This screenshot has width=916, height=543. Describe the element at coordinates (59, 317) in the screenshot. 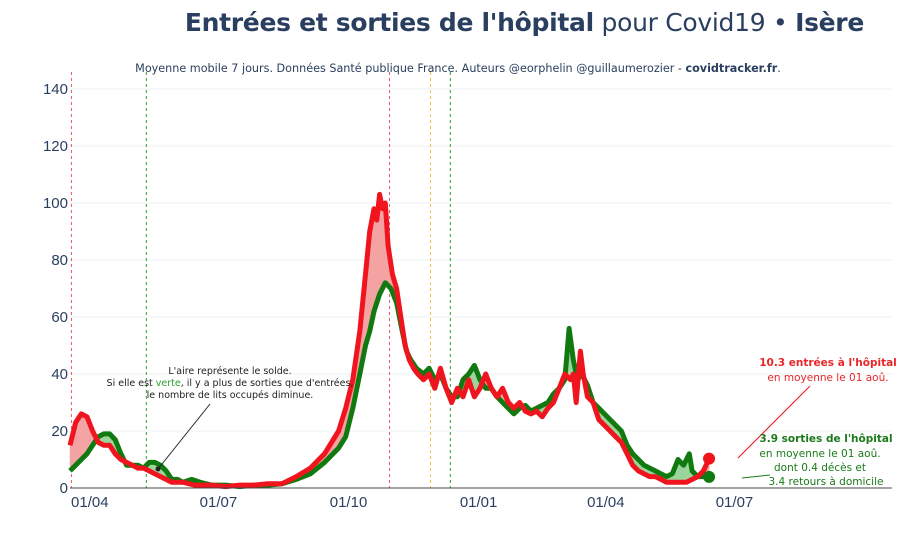

I see `y-tick-label: 60` at that location.